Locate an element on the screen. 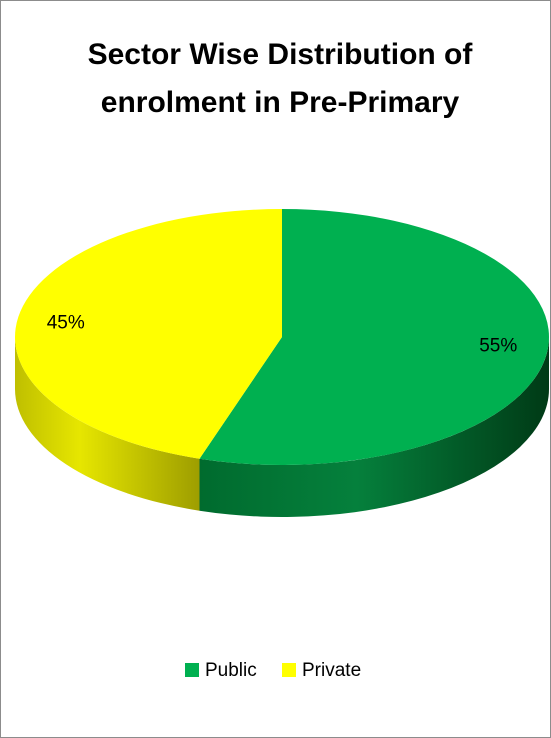 This screenshot has height=738, width=551. legend-swatch-private is located at coordinates (289, 670).